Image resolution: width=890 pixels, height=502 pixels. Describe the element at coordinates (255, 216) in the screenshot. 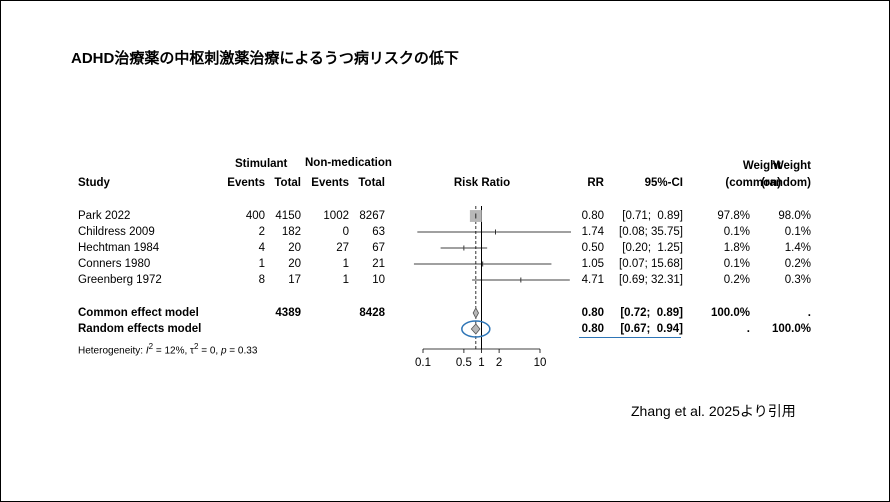

I see `s-events: 400` at that location.